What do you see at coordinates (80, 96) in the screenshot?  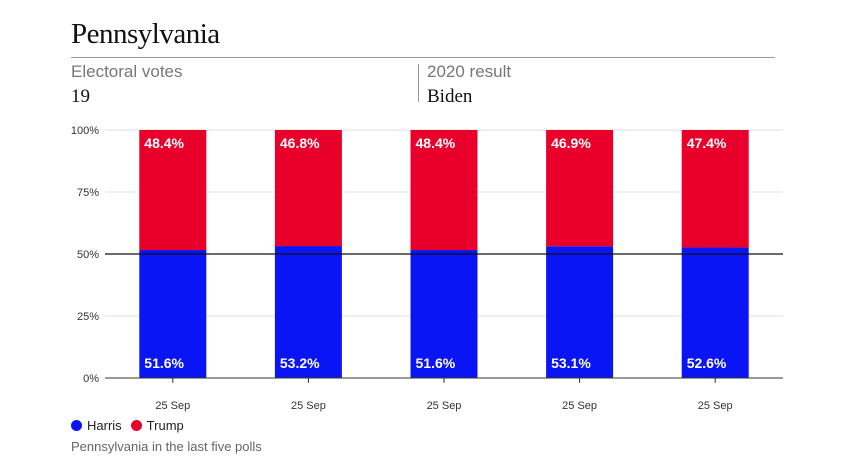 I see `electoral-votes-value: 19` at bounding box center [80, 96].